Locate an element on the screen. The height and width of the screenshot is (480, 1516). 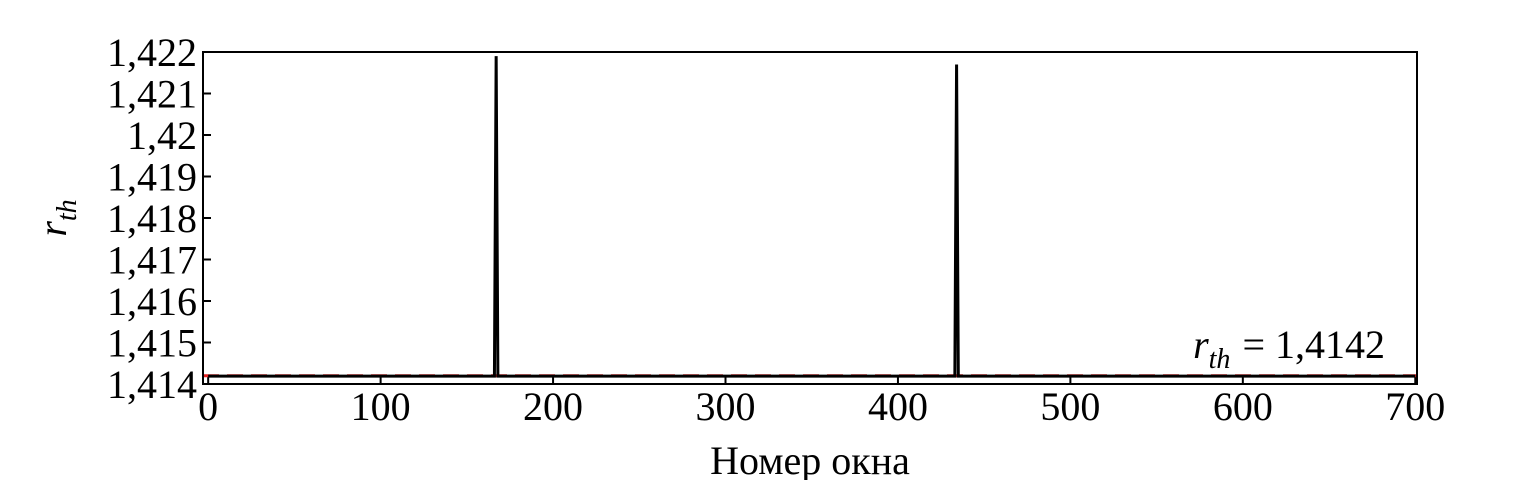
y-tick-label: 1,421 is located at coordinates (152, 94).